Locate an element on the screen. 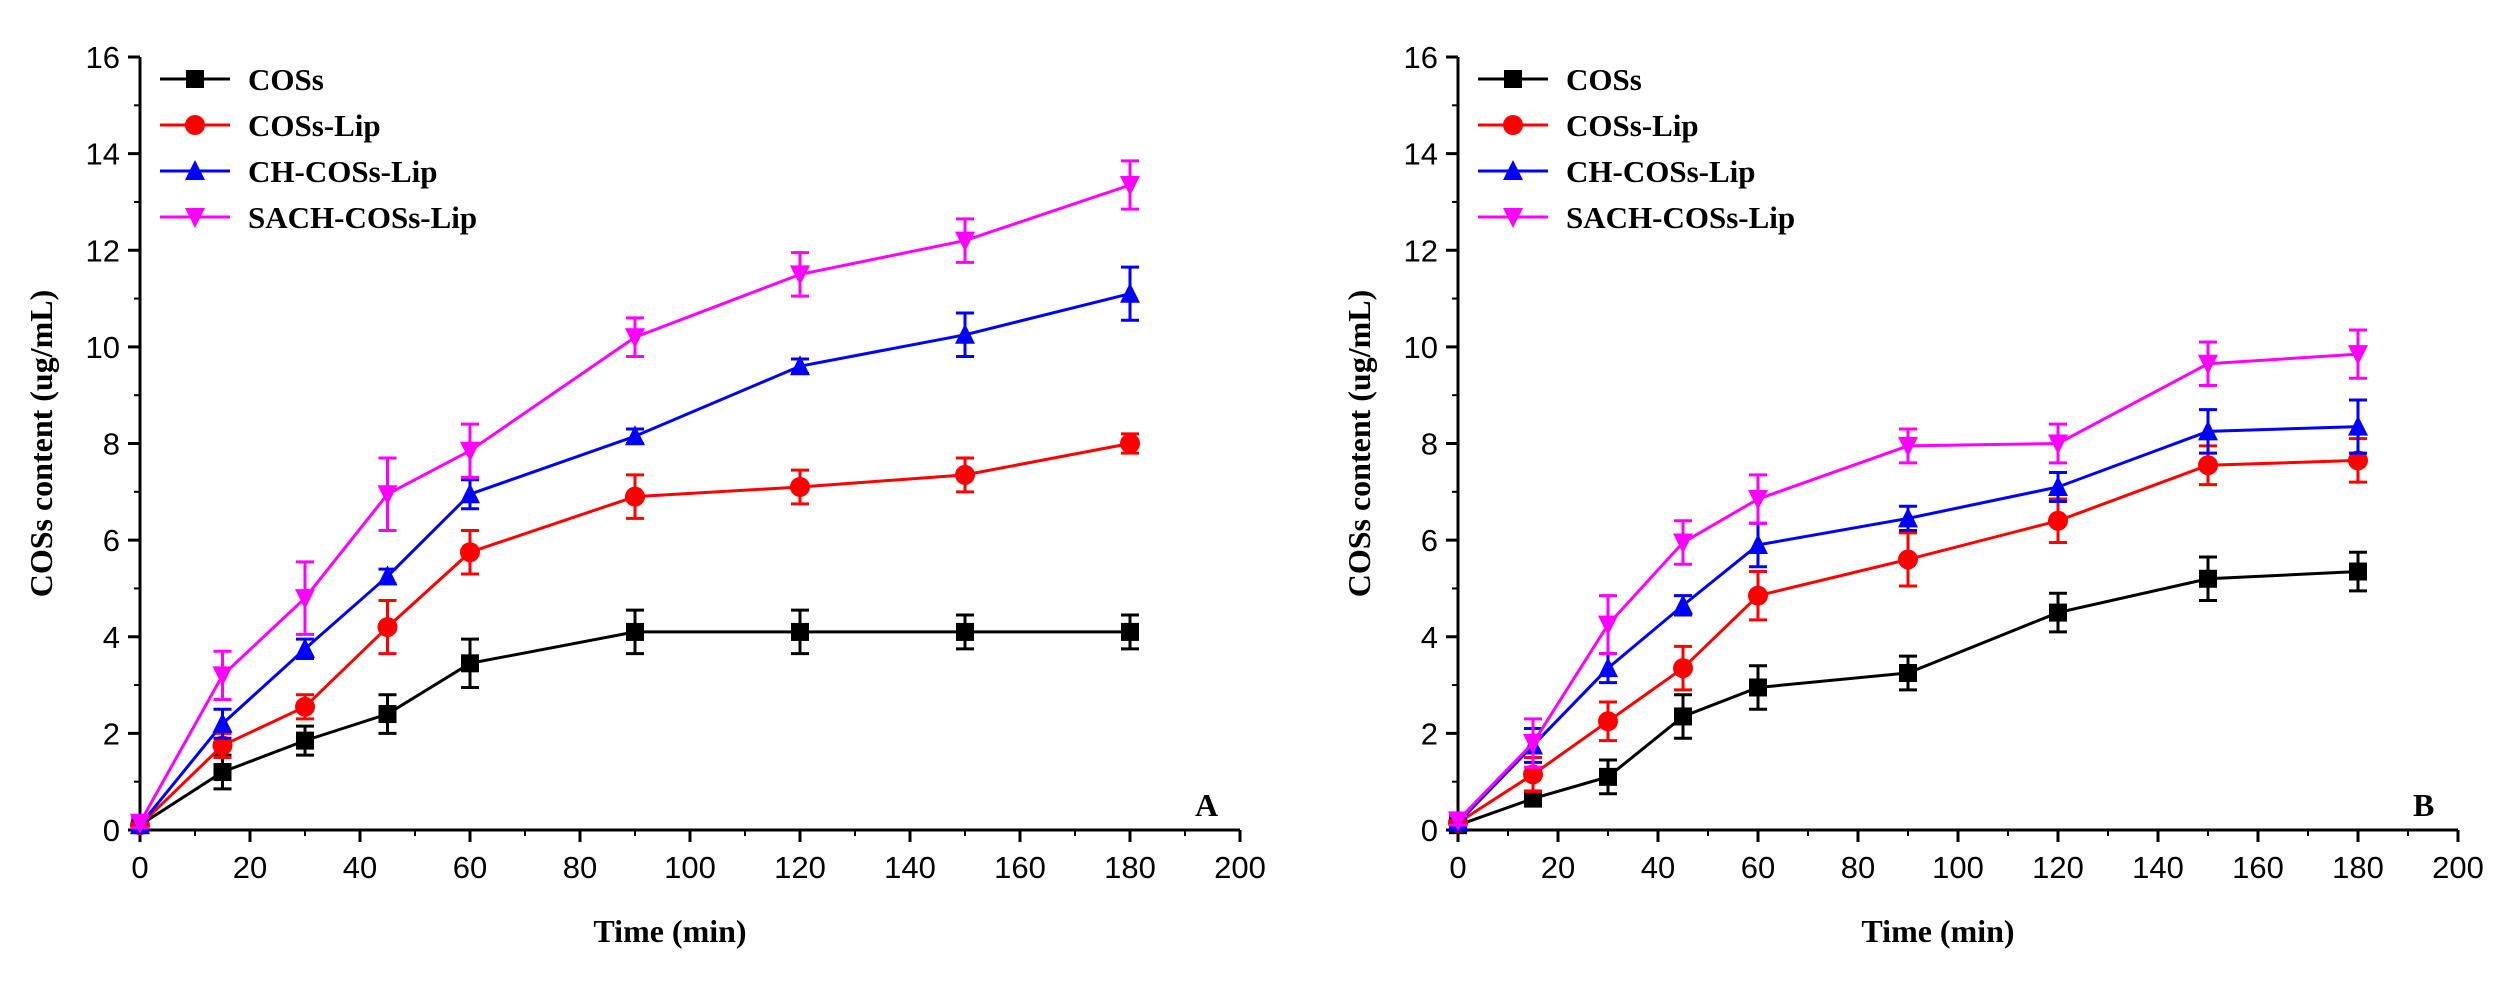 Image resolution: width=2517 pixels, height=984 pixels. panel-a-legend-coss-marker is located at coordinates (195, 79).